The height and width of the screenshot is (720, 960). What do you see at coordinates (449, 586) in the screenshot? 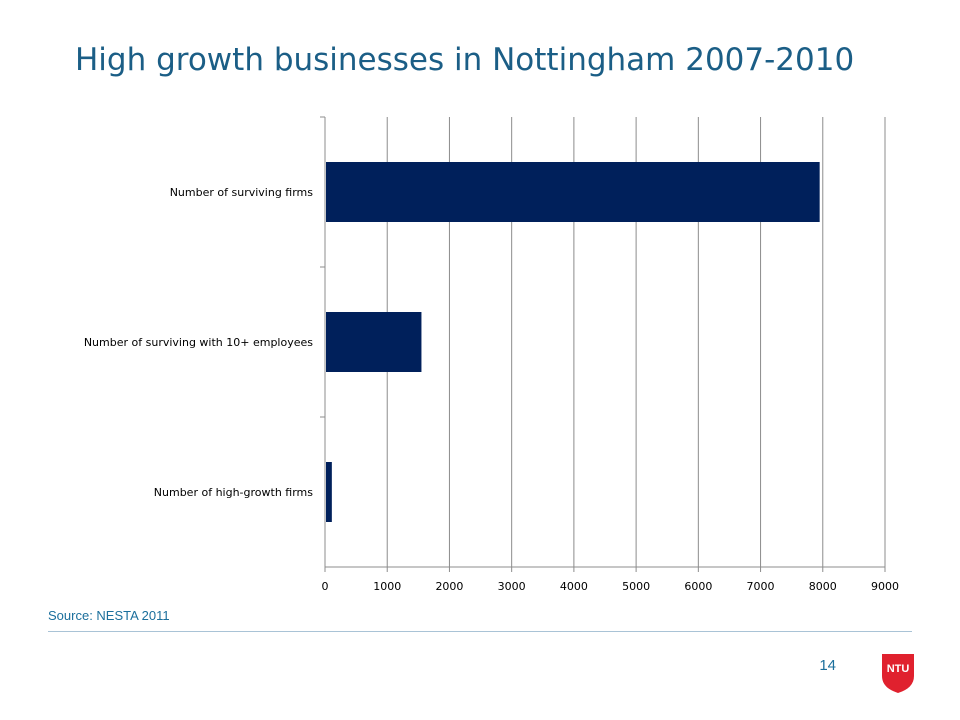
I see `x-tick-label: 2000` at bounding box center [449, 586].